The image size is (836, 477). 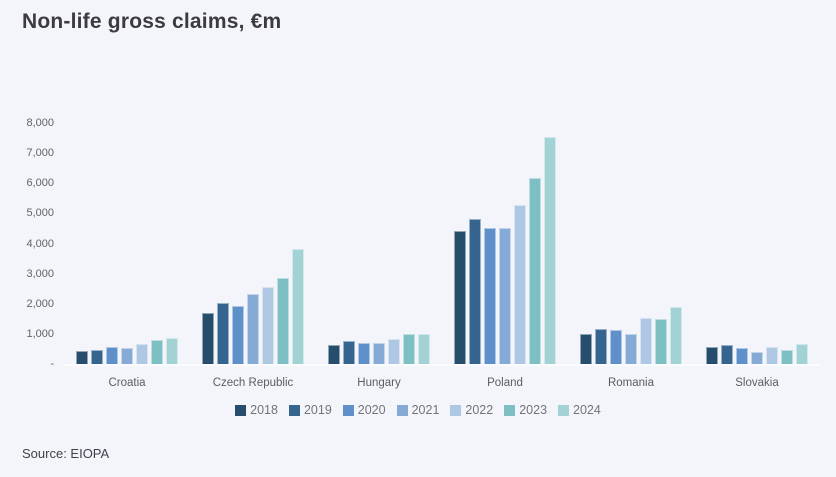 I want to click on x-axis-label-romania: Romania, so click(x=631, y=383).